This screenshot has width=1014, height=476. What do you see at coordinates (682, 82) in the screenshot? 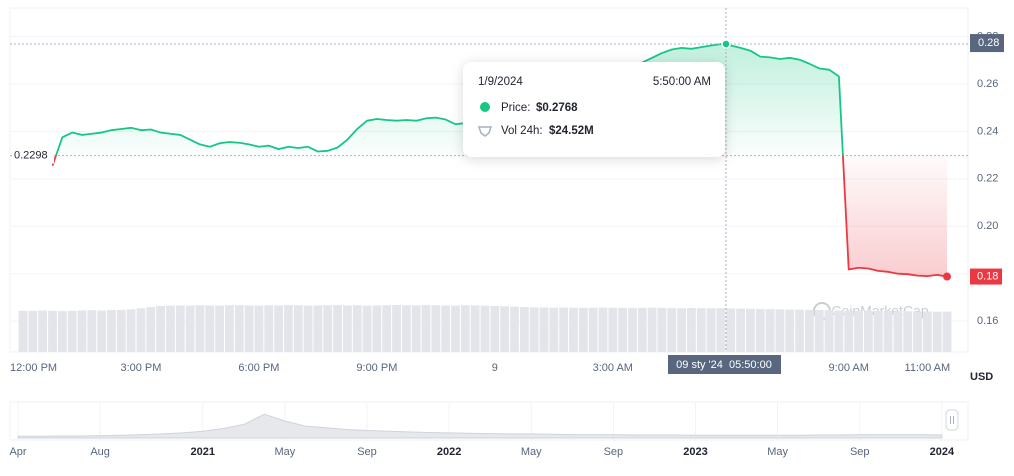
I see `tooltip-time: 5:50:00 AM` at bounding box center [682, 82].